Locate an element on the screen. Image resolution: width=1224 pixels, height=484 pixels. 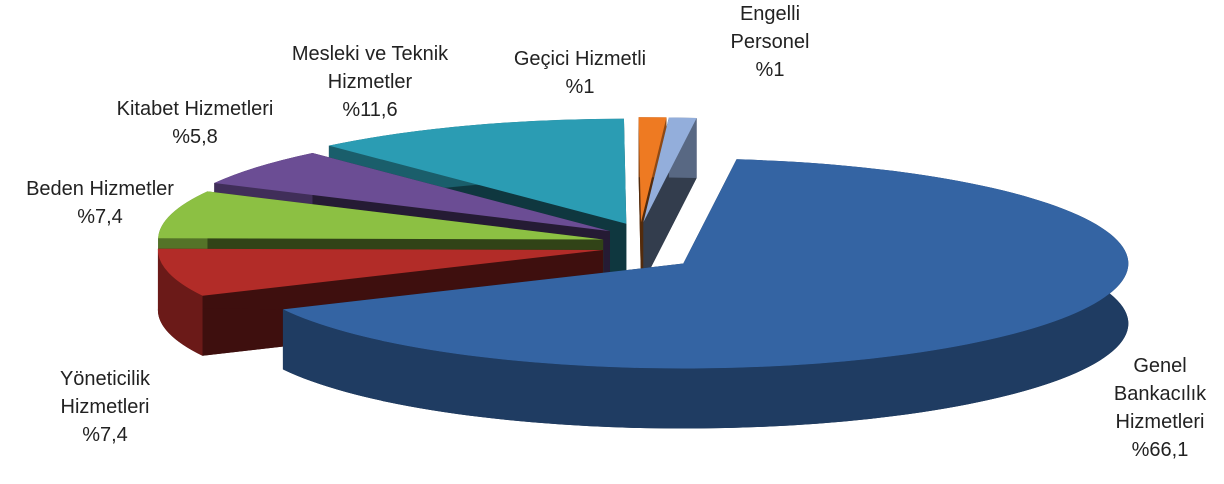
slice-label: Beden Hizmetler %7,4 is located at coordinates (100, 203).